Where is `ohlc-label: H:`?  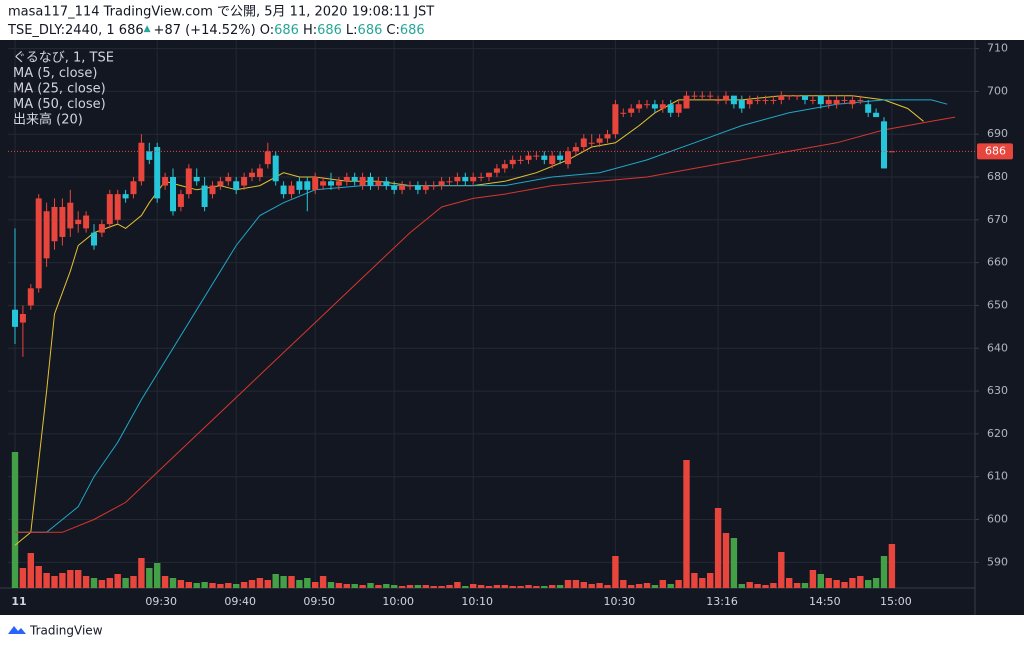
ohlc-label: H: is located at coordinates (310, 30).